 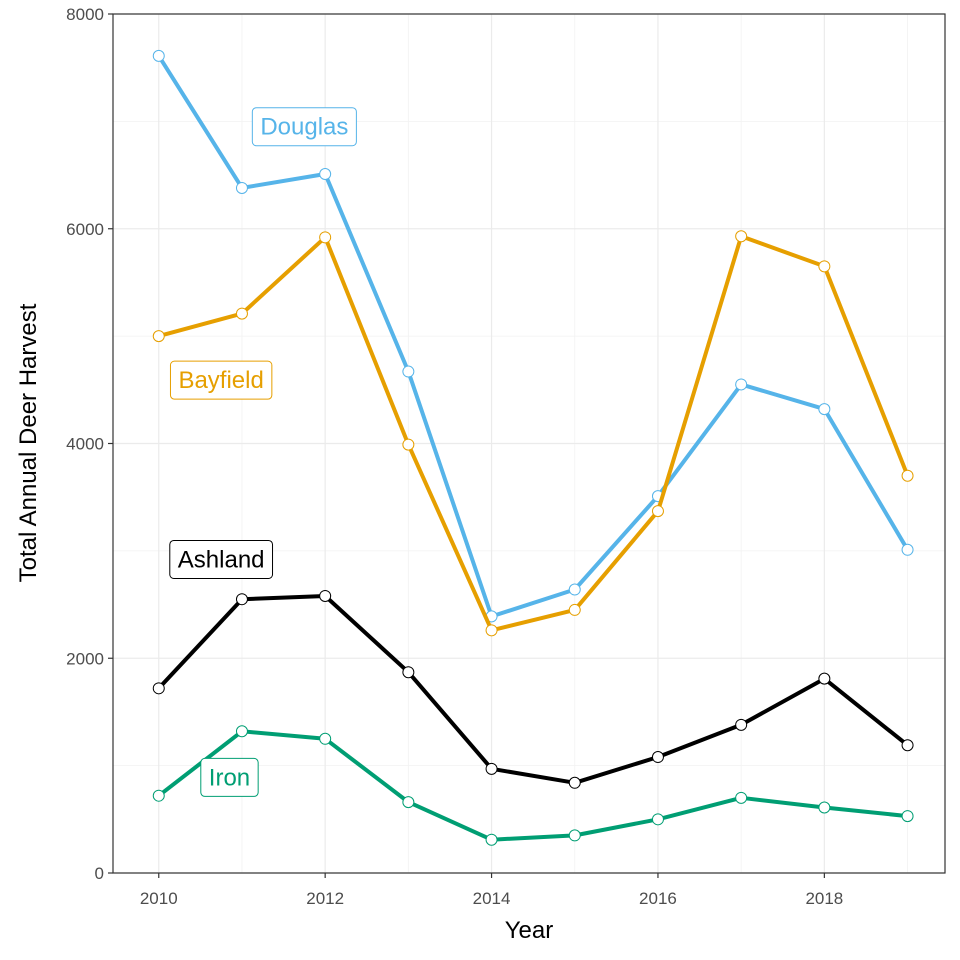 I want to click on y-axis: 0 2000 4000 6000 8000, so click(x=89, y=444).